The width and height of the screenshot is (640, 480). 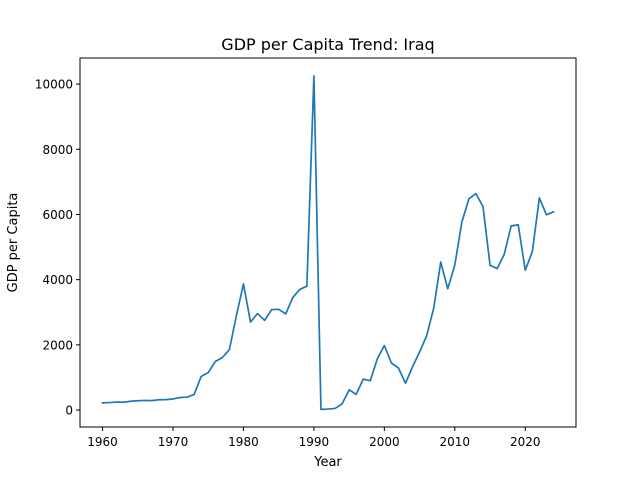 What do you see at coordinates (102, 442) in the screenshot?
I see `x-tick-label: 1960` at bounding box center [102, 442].